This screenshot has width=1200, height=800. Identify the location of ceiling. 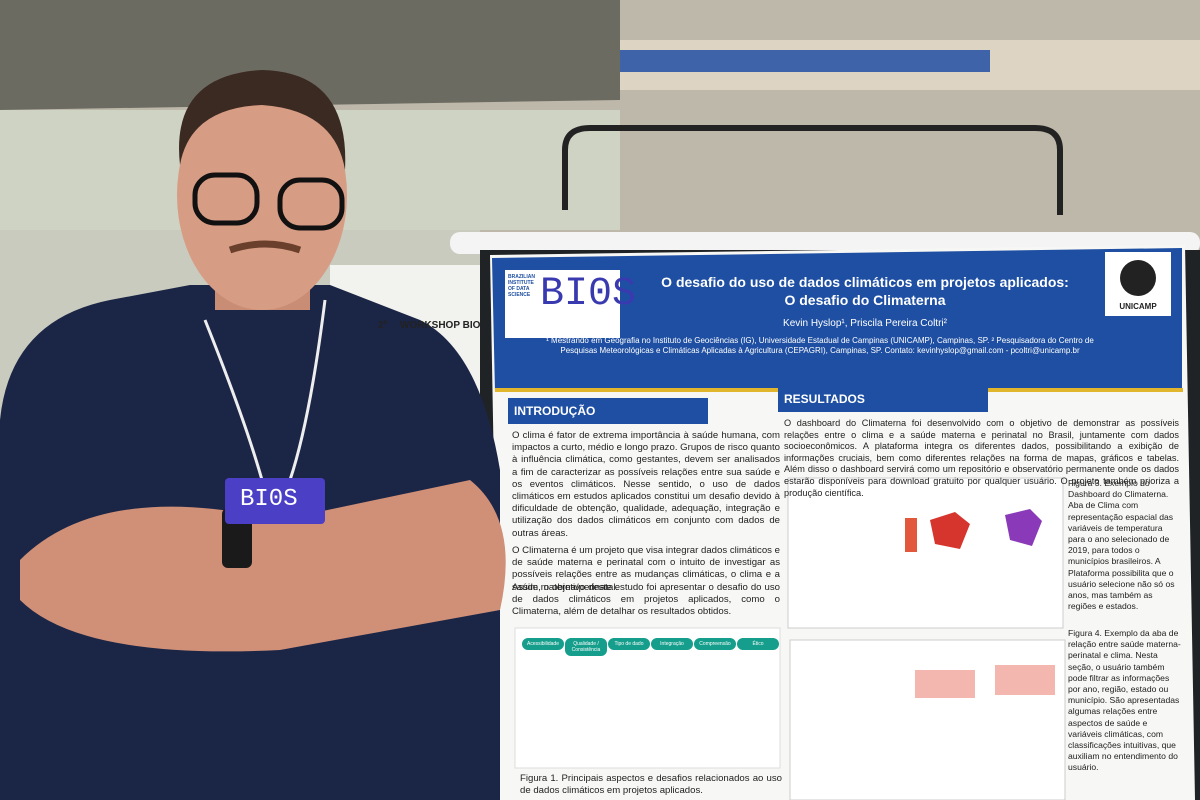
(310, 55).